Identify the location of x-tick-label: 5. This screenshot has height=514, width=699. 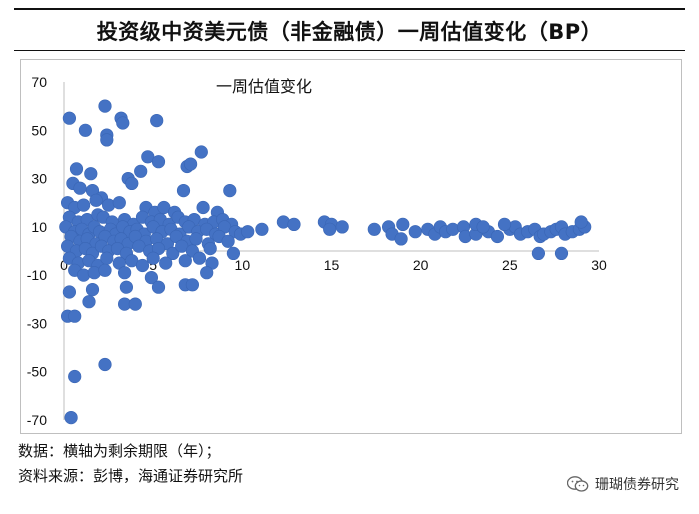
(153, 265).